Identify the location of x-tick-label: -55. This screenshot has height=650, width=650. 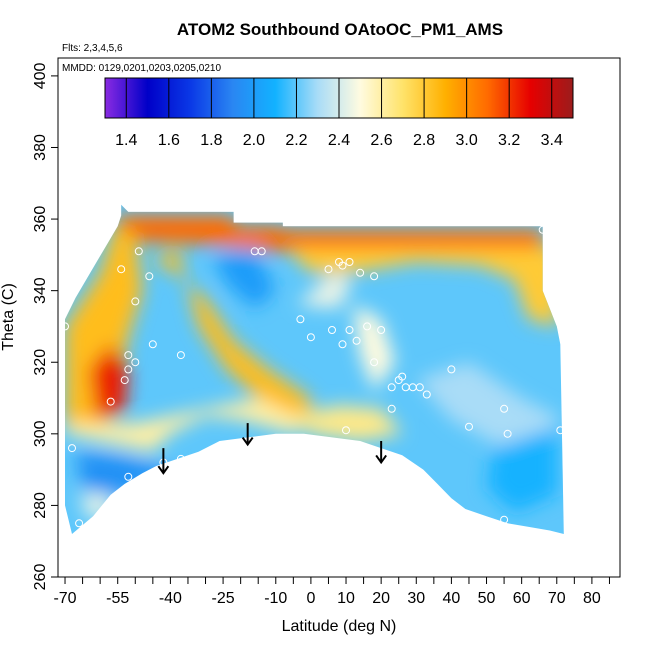
(117, 598).